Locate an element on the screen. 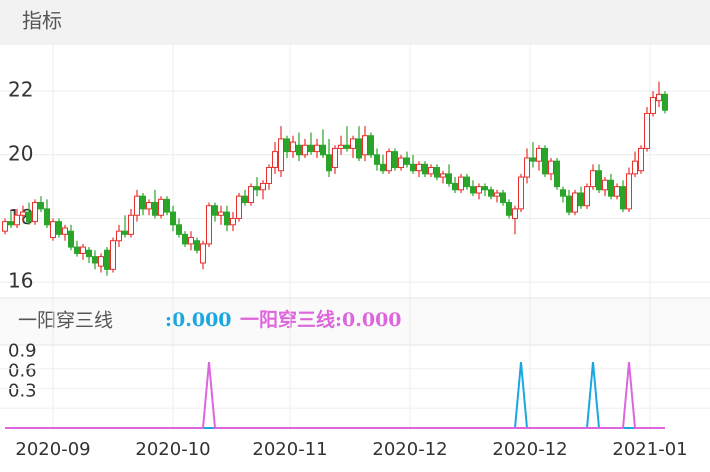 The height and width of the screenshot is (472, 710). y-tick-label: 16 is located at coordinates (20, 281).